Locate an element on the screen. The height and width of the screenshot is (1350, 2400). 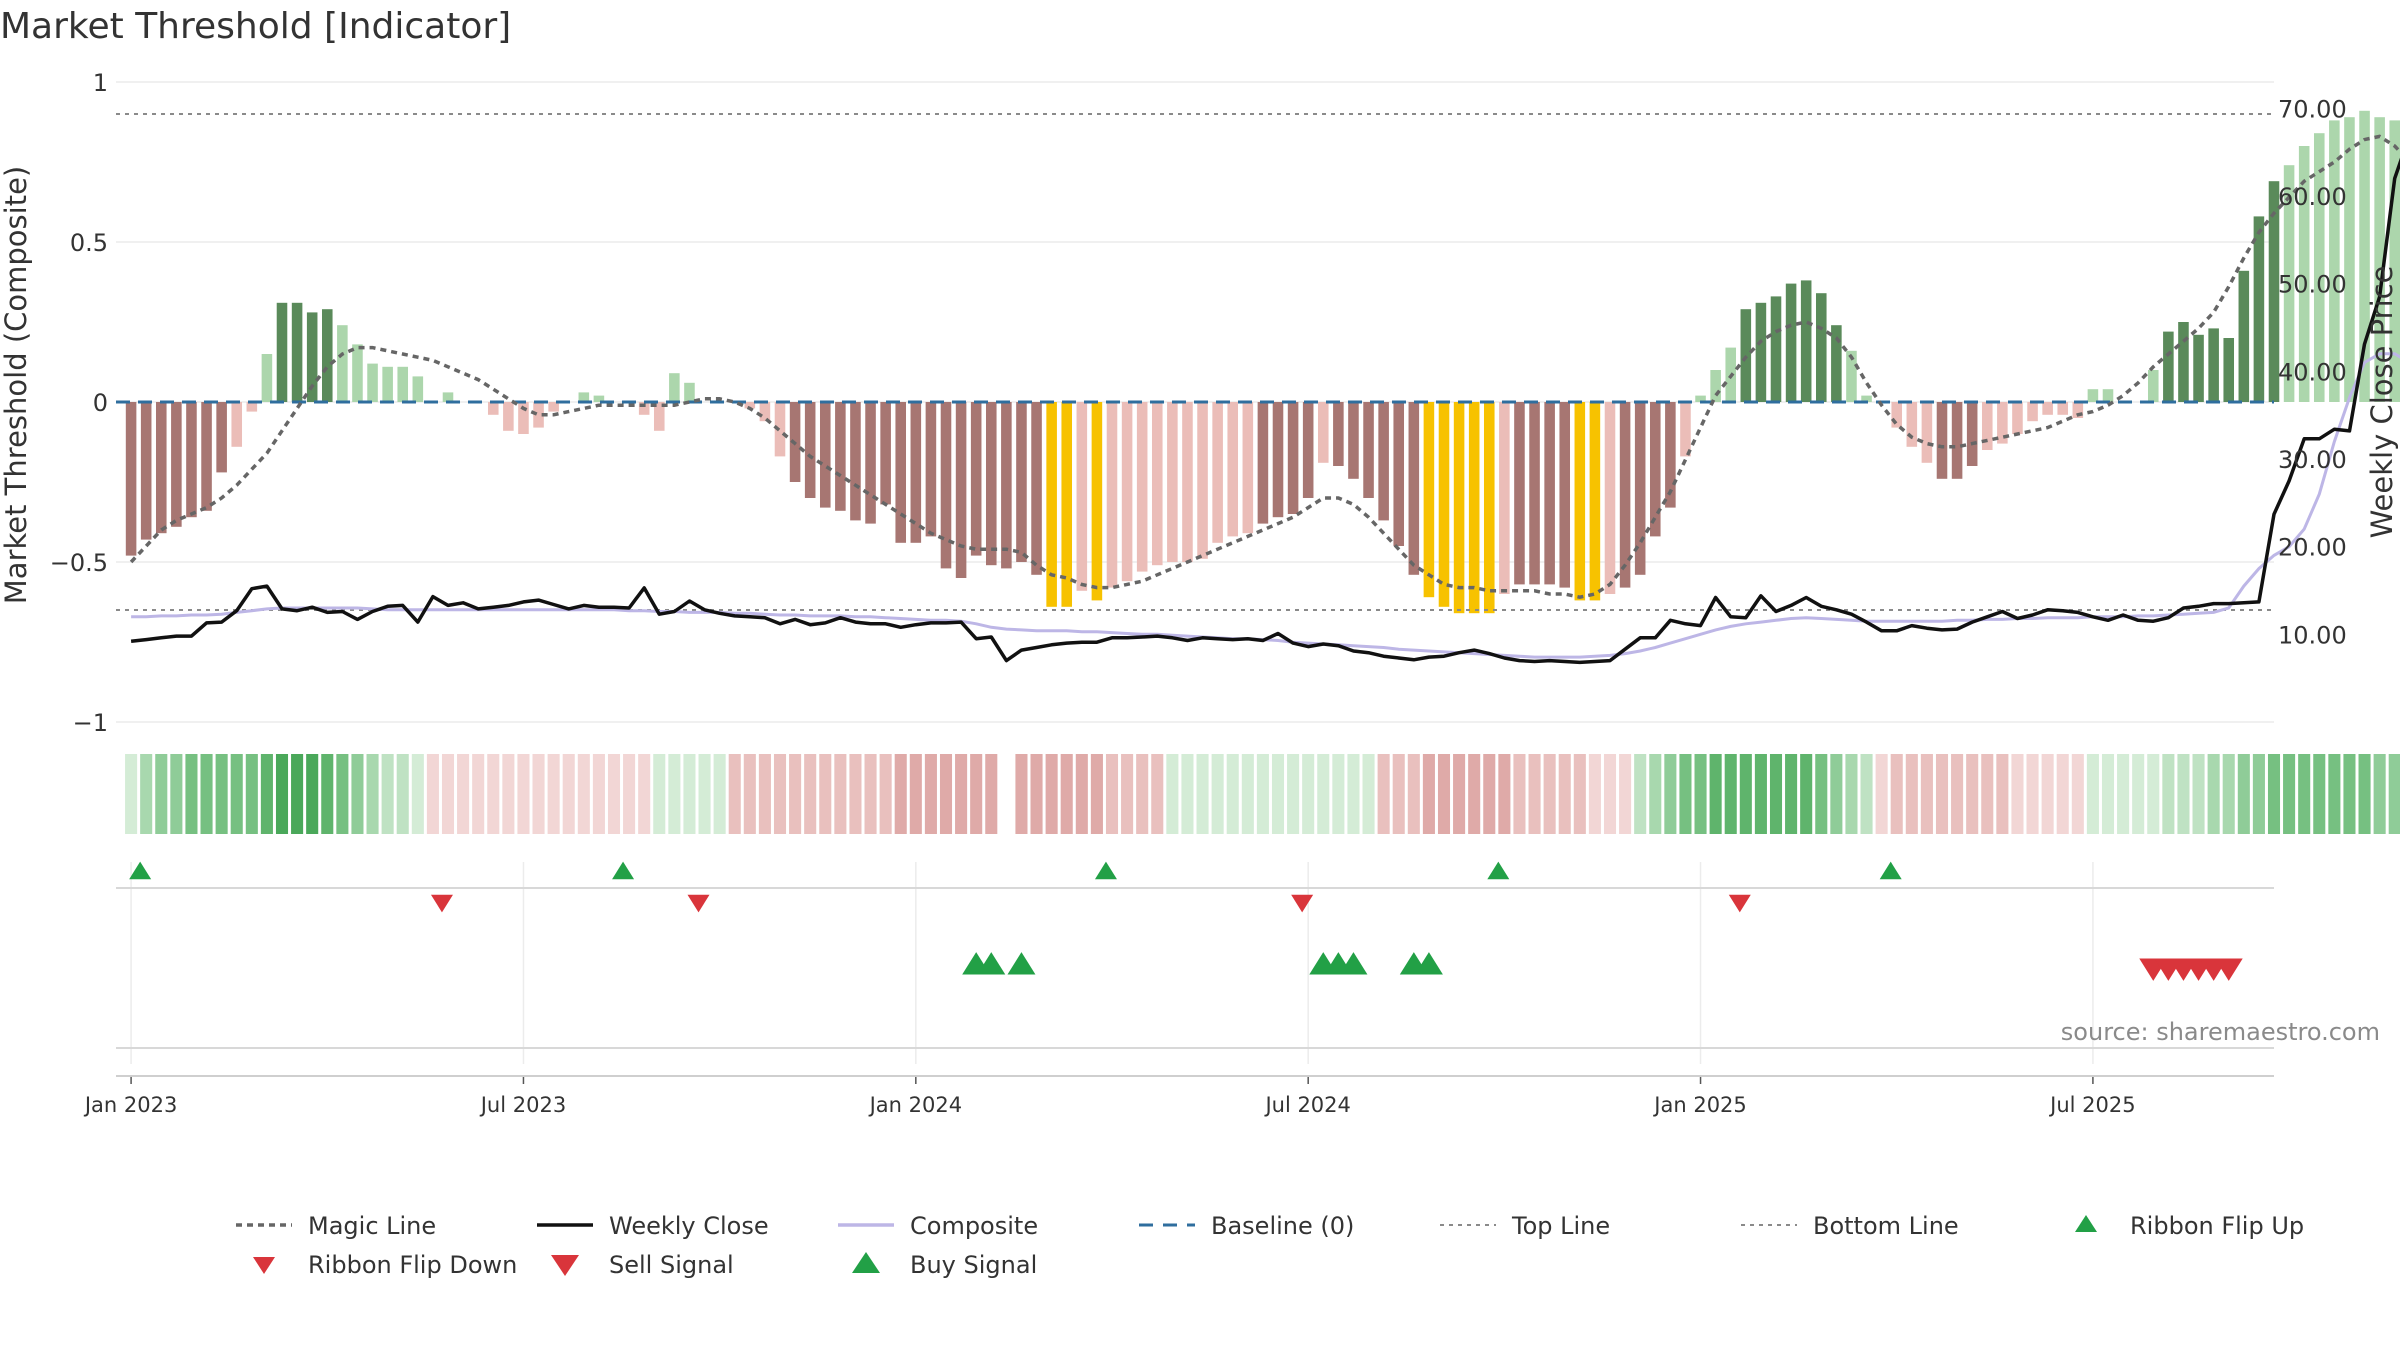
legend-label: Baseline (0) is located at coordinates (1282, 1226).